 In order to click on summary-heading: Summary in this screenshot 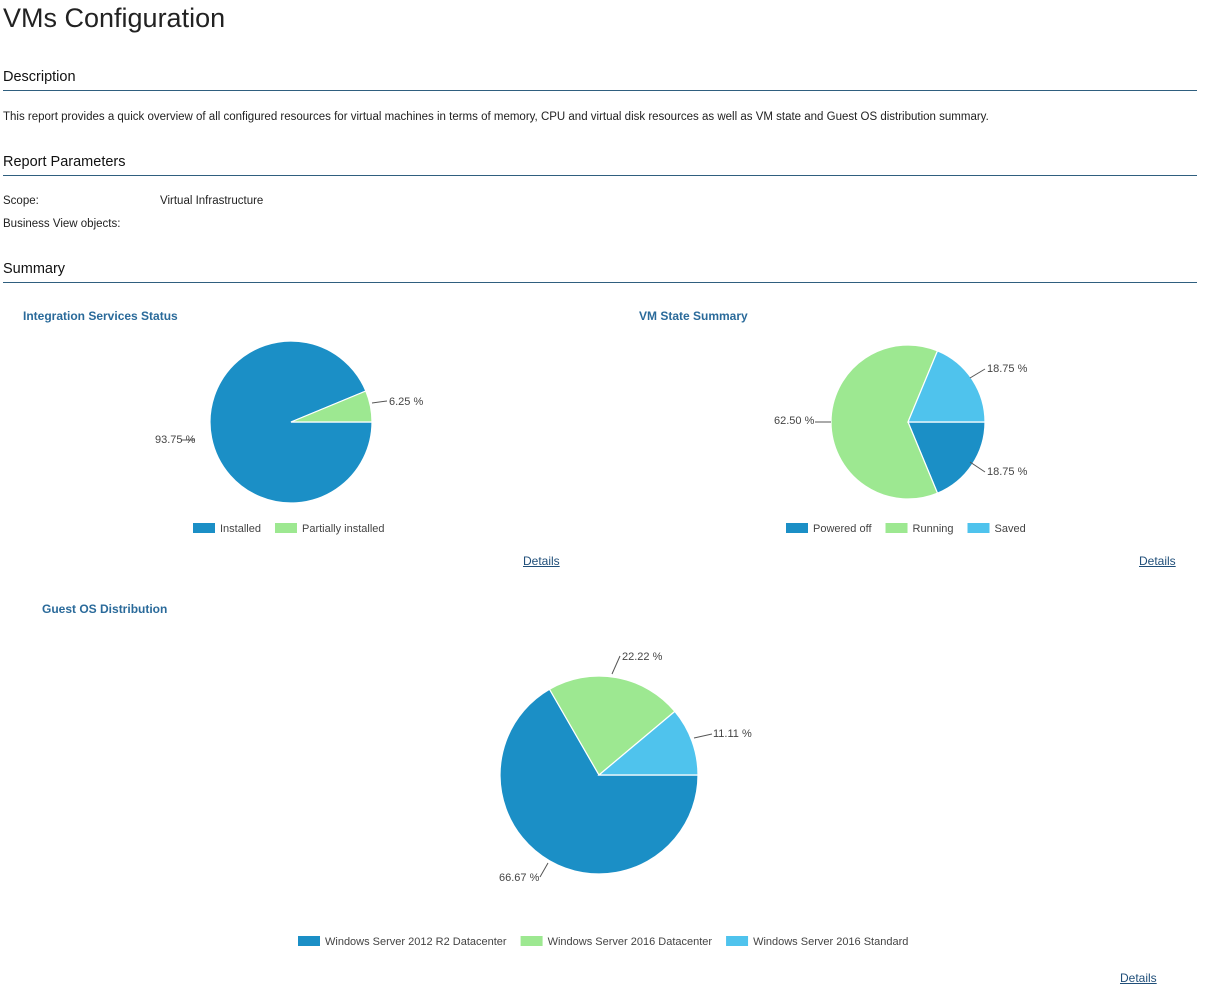, I will do `click(600, 271)`.